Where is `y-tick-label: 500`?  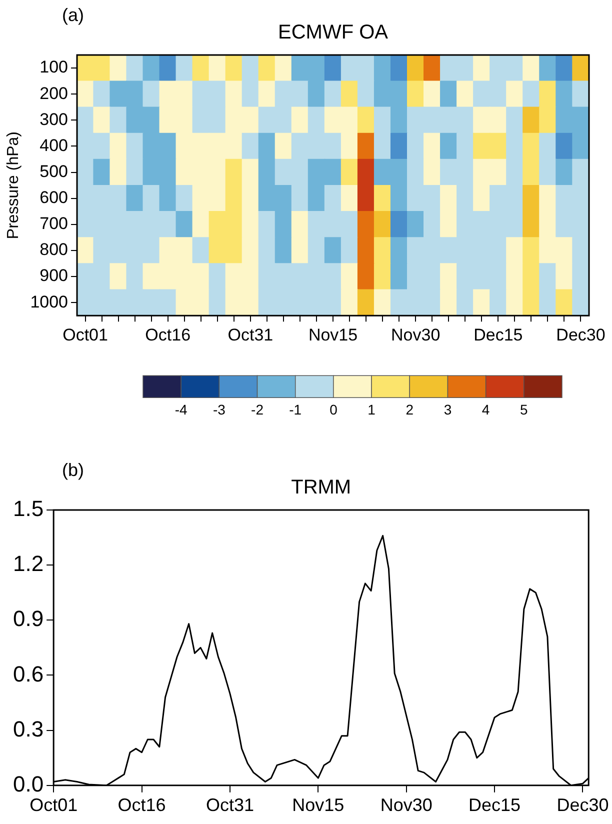 y-tick-label: 500 is located at coordinates (54, 171).